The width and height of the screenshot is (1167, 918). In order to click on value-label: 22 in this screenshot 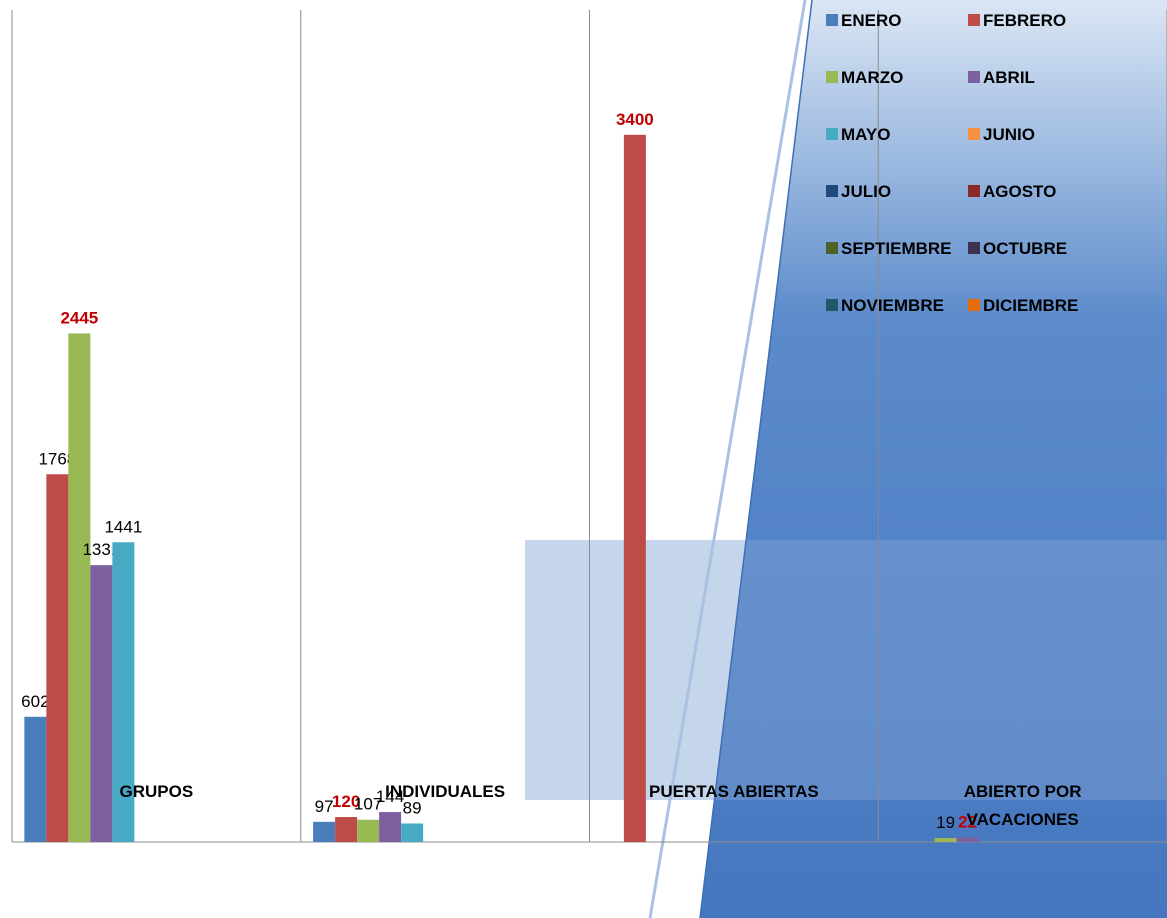, I will do `click(967, 821)`.